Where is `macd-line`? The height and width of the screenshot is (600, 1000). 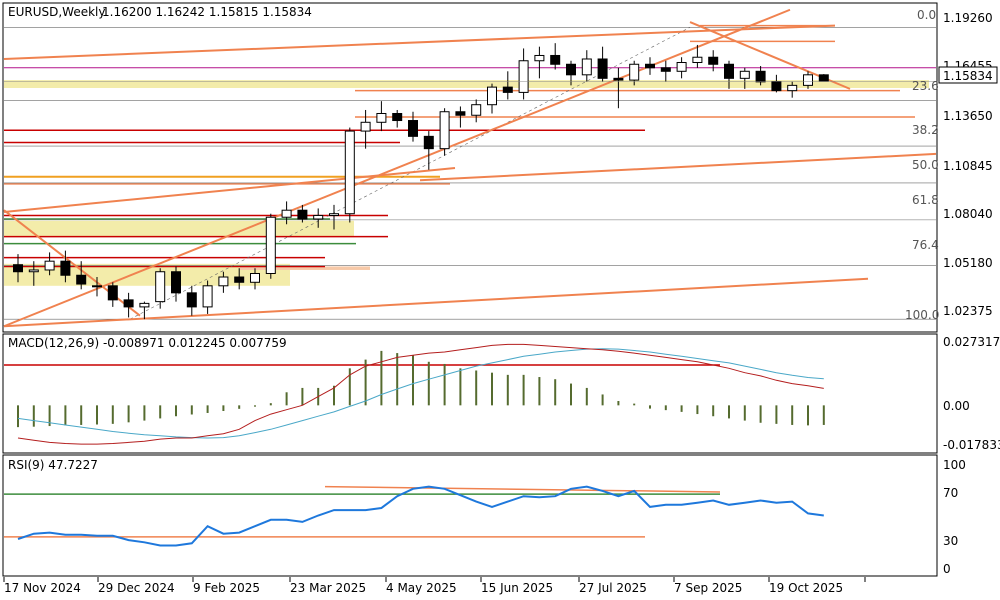
macd-line is located at coordinates (420, 394).